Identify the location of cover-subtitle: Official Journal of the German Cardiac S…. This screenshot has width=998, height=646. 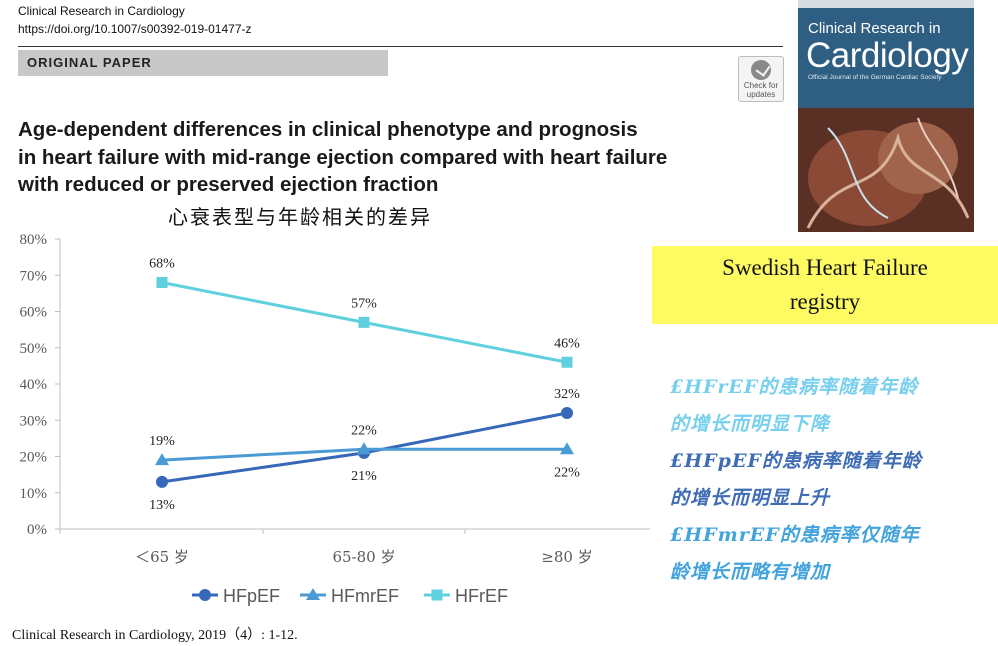
(875, 77).